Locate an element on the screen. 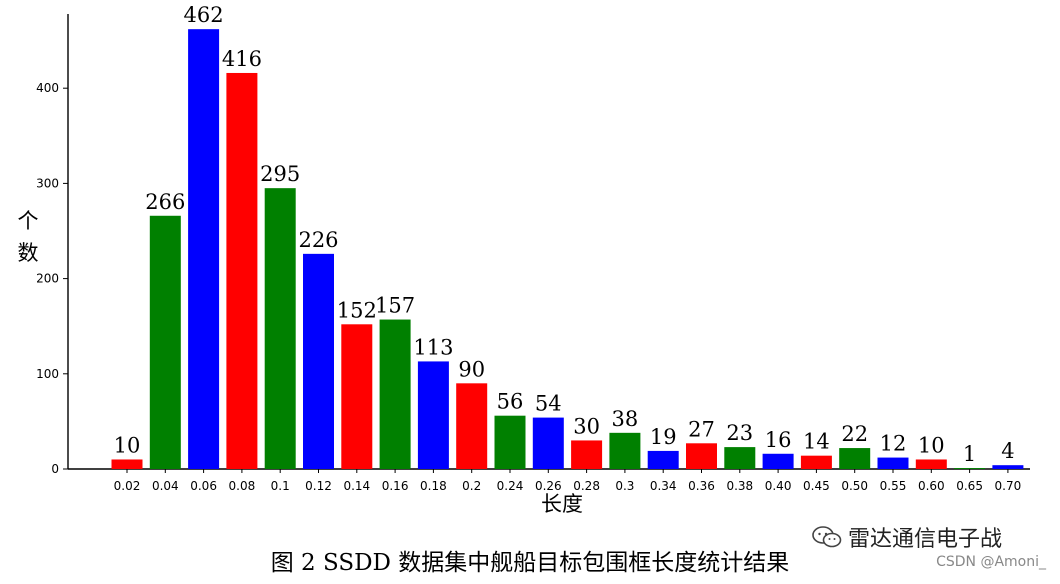  source-credit: CSDN @Amoni_ is located at coordinates (991, 562).